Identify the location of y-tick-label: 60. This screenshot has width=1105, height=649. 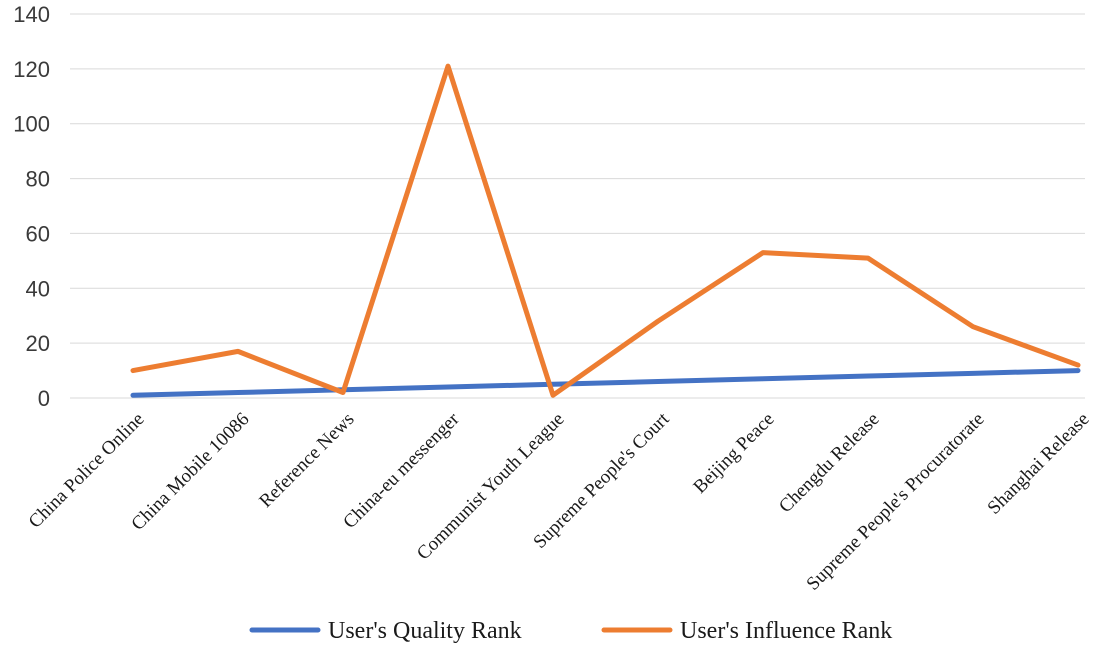
(38, 233).